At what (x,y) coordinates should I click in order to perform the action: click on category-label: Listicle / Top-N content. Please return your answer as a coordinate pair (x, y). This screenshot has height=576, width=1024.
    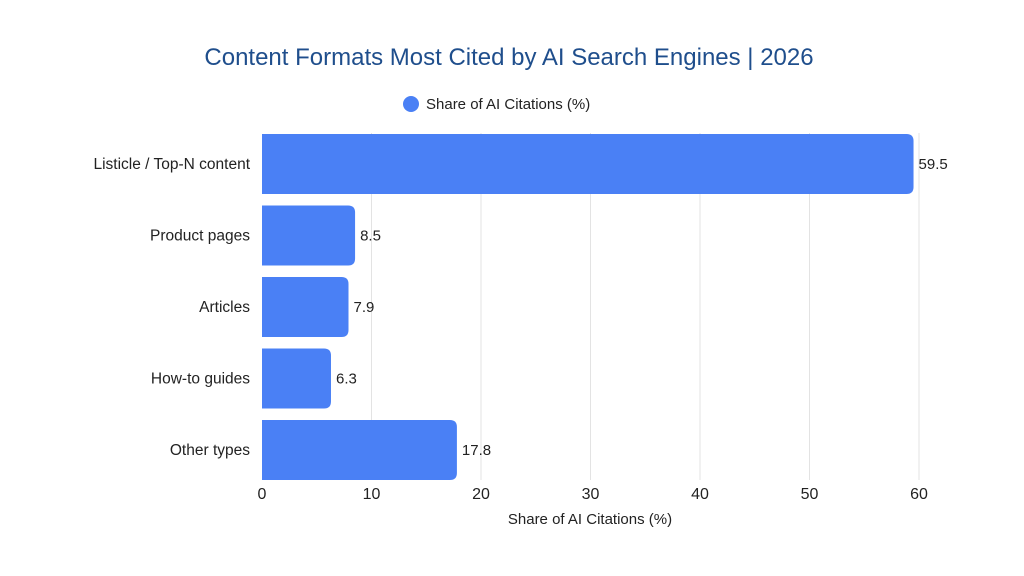
    Looking at the image, I should click on (171, 164).